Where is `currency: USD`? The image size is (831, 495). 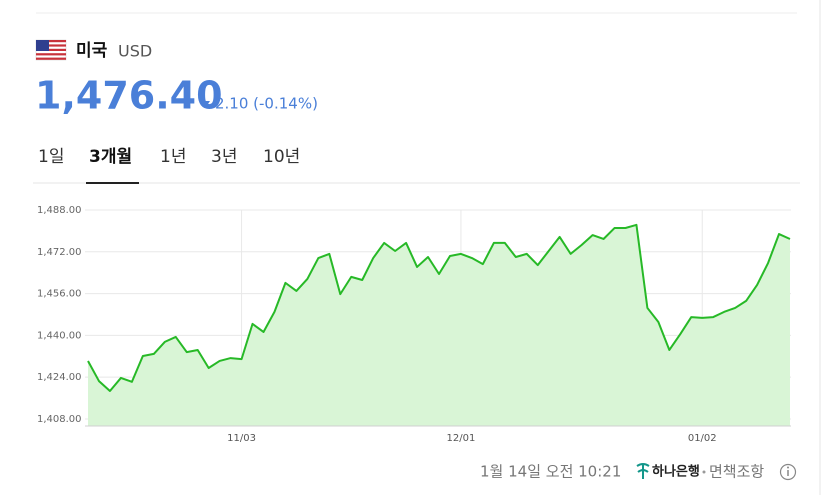
currency: USD is located at coordinates (135, 51).